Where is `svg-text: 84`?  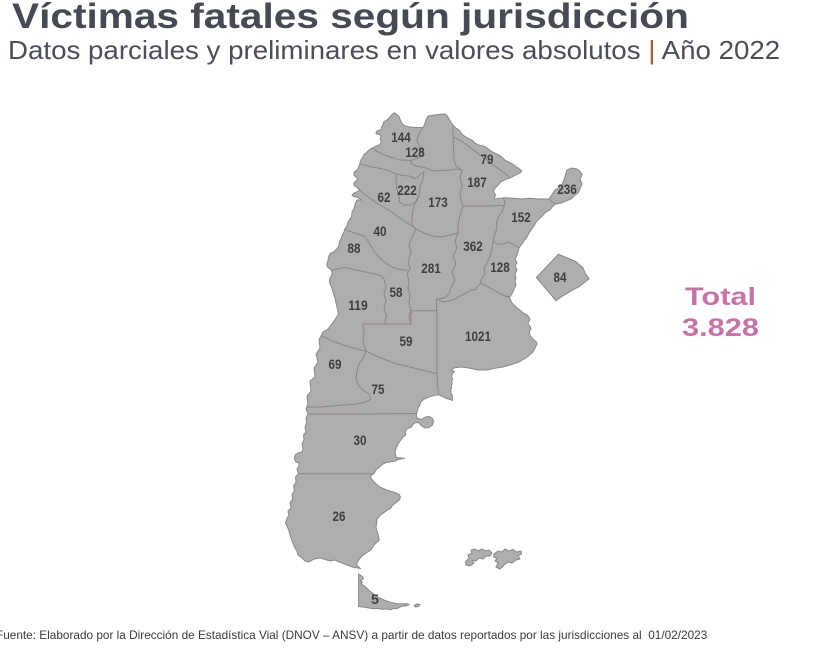 svg-text: 84 is located at coordinates (560, 277).